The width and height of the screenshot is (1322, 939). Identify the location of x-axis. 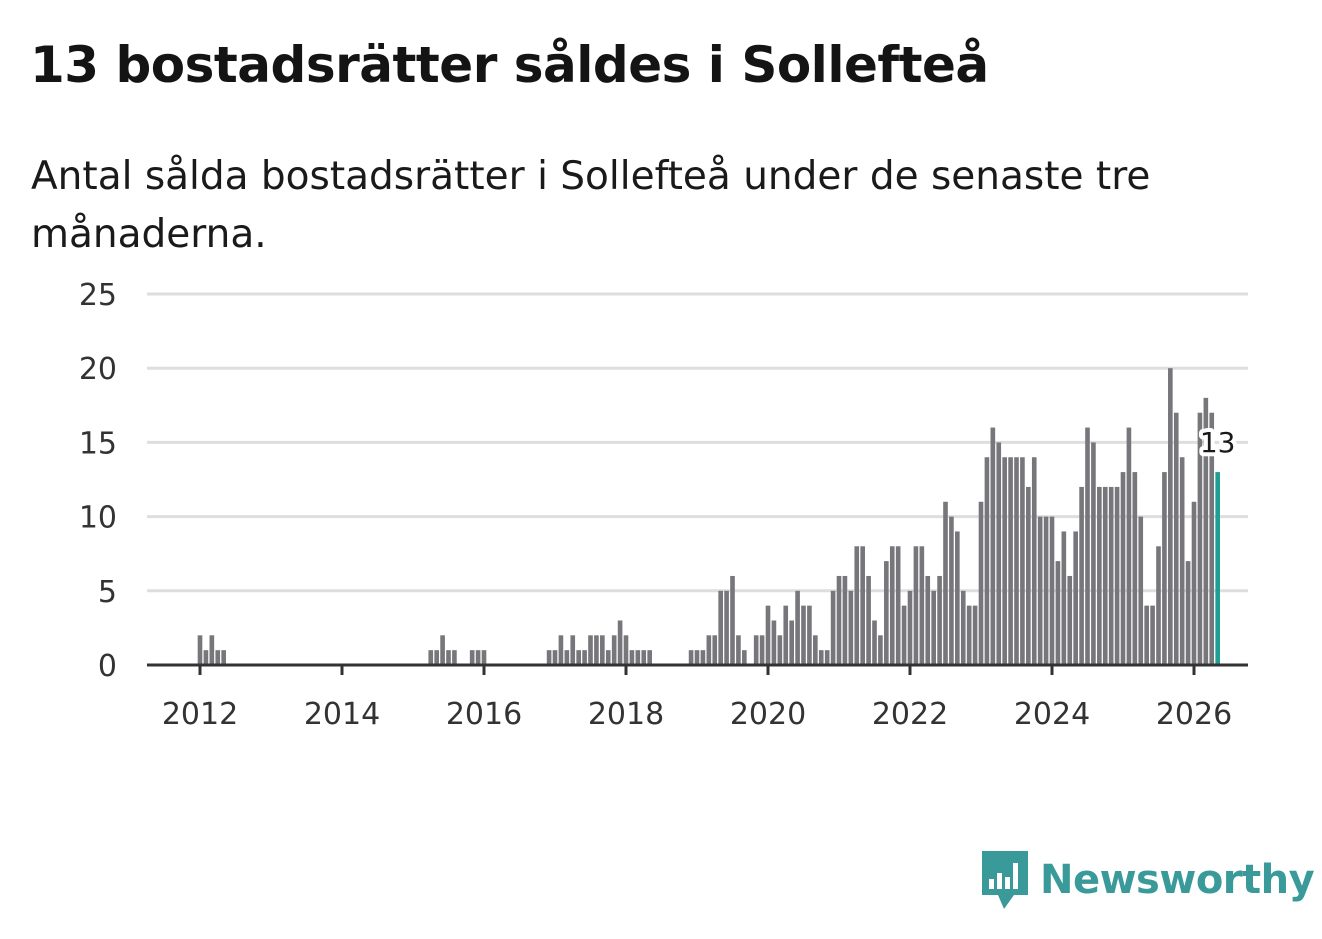
(697, 669).